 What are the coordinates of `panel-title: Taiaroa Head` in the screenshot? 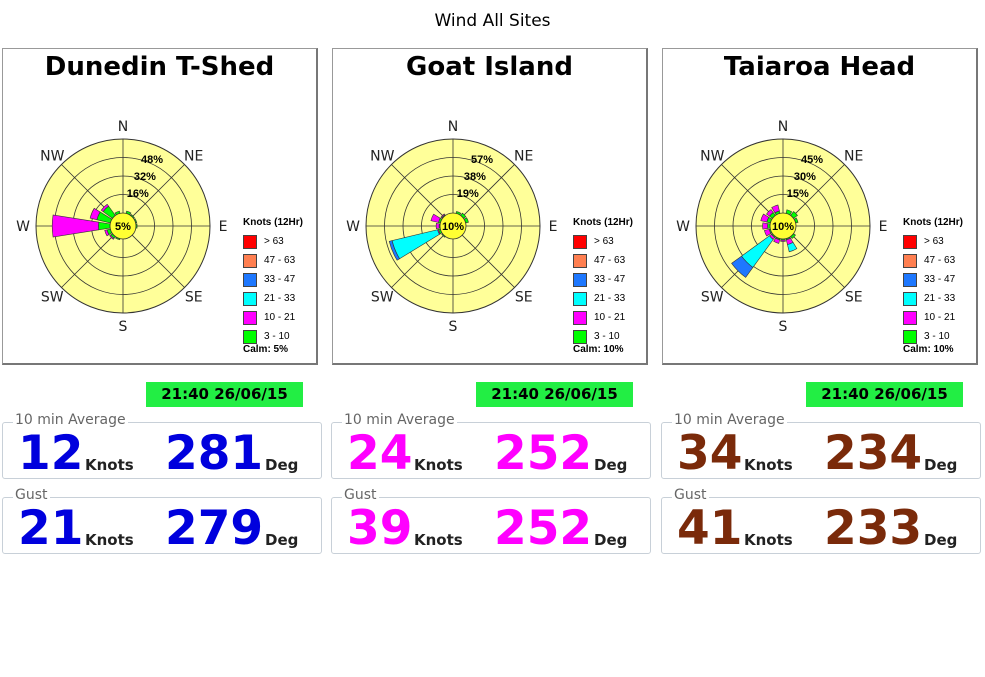 It's located at (819, 67).